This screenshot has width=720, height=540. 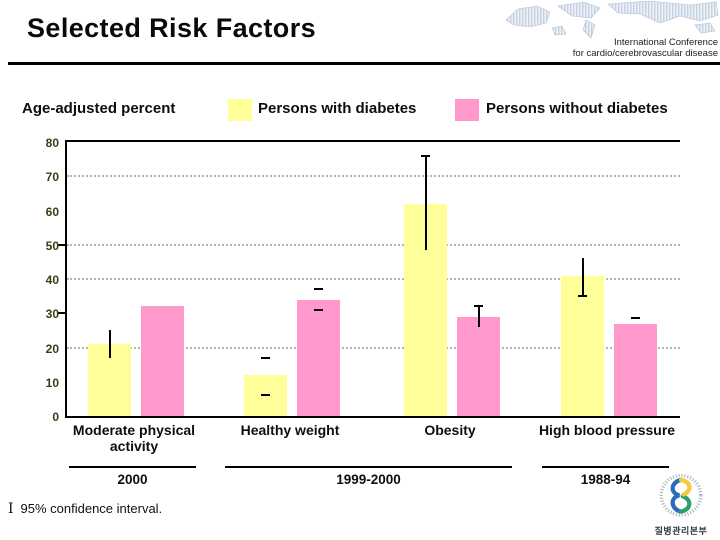 What do you see at coordinates (52, 211) in the screenshot?
I see `y-tick-label: 60` at bounding box center [52, 211].